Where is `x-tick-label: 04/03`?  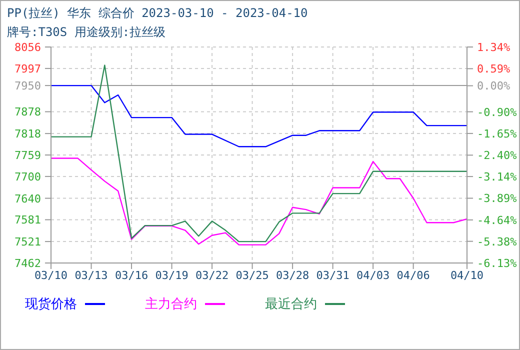 x-tick-label: 04/03 is located at coordinates (373, 275).